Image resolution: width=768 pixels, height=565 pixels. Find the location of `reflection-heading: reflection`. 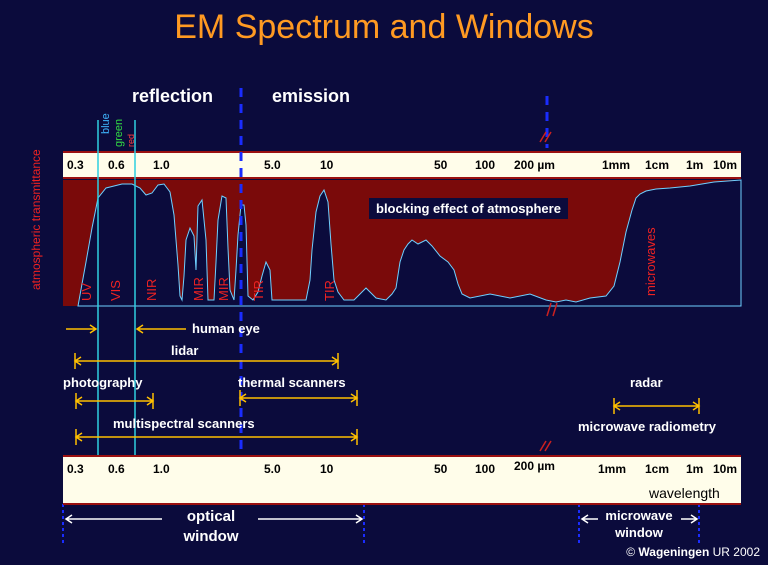

reflection-heading: reflection is located at coordinates (173, 96).